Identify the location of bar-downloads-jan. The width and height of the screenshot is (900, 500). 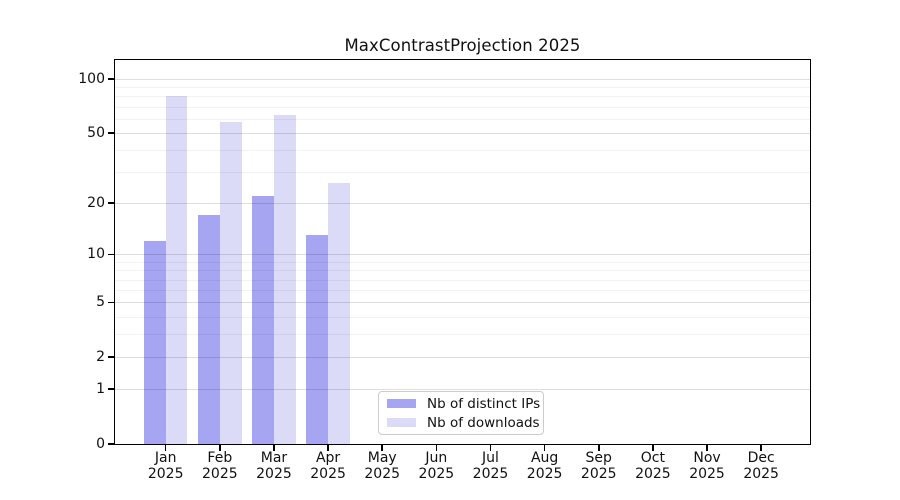
(176, 270).